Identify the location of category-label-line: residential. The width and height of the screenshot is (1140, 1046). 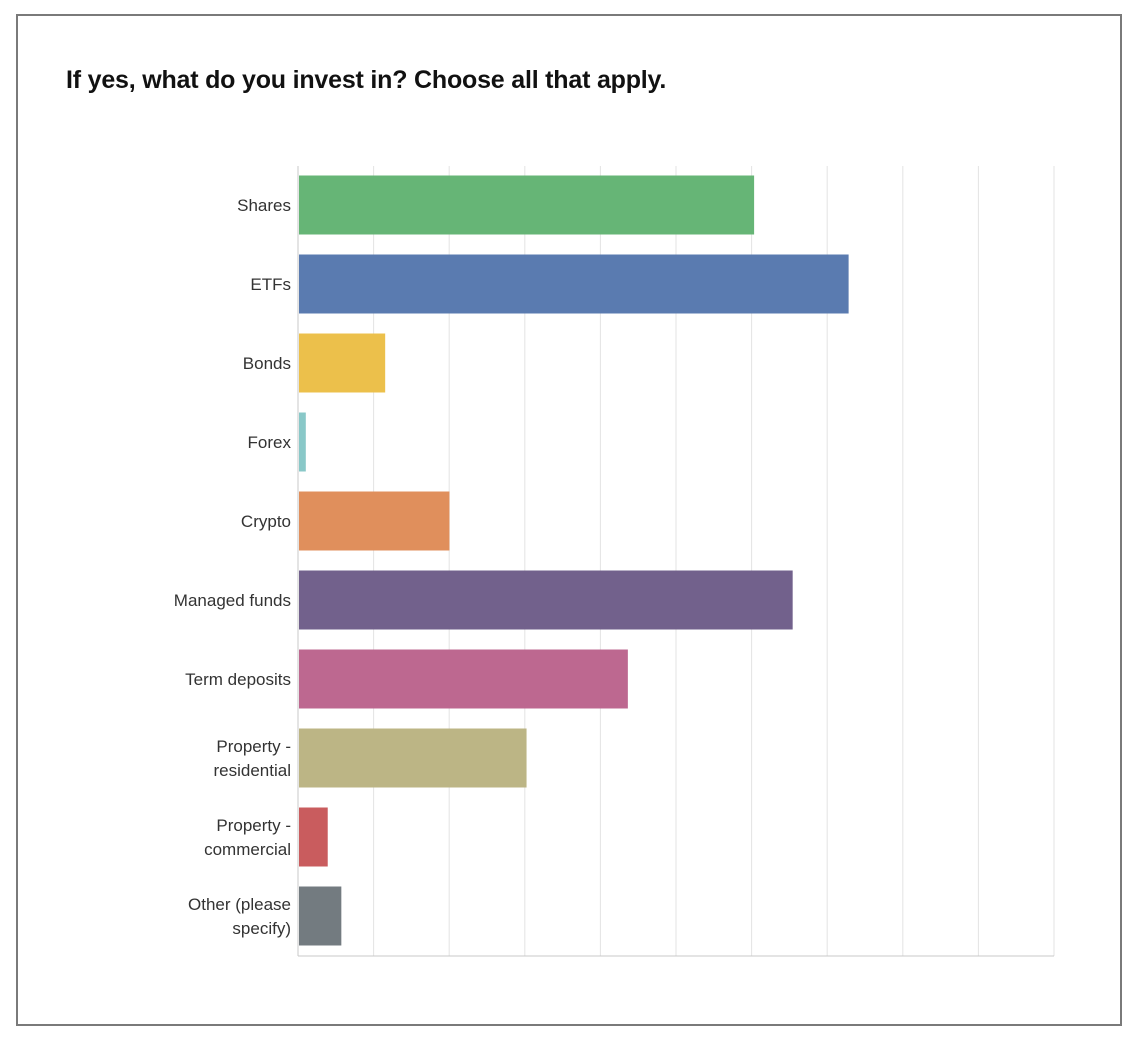
(253, 770).